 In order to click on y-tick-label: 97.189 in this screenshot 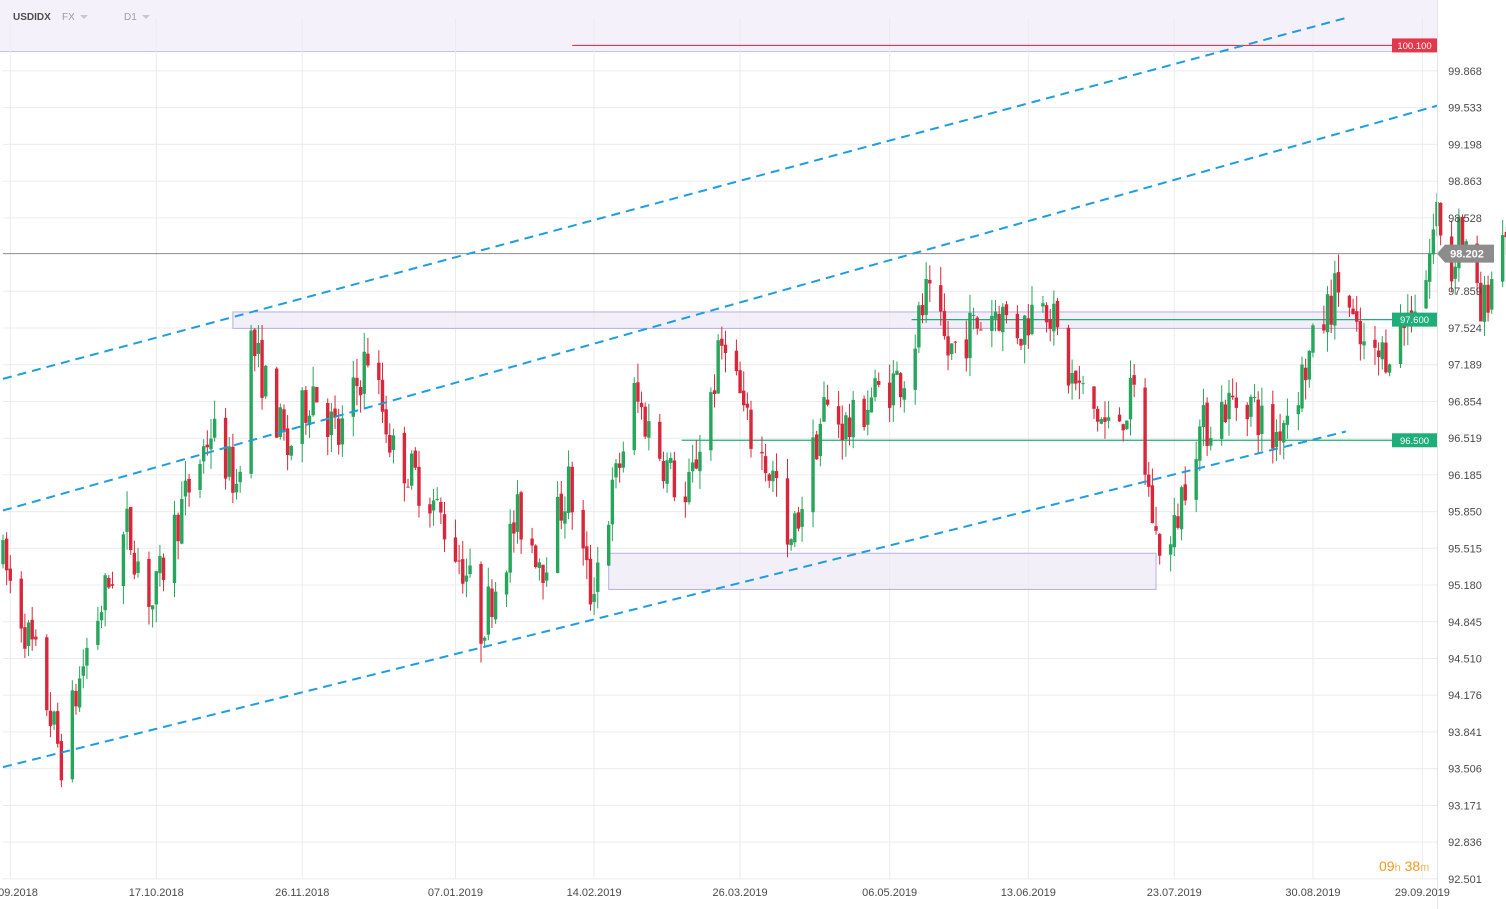, I will do `click(1465, 366)`.